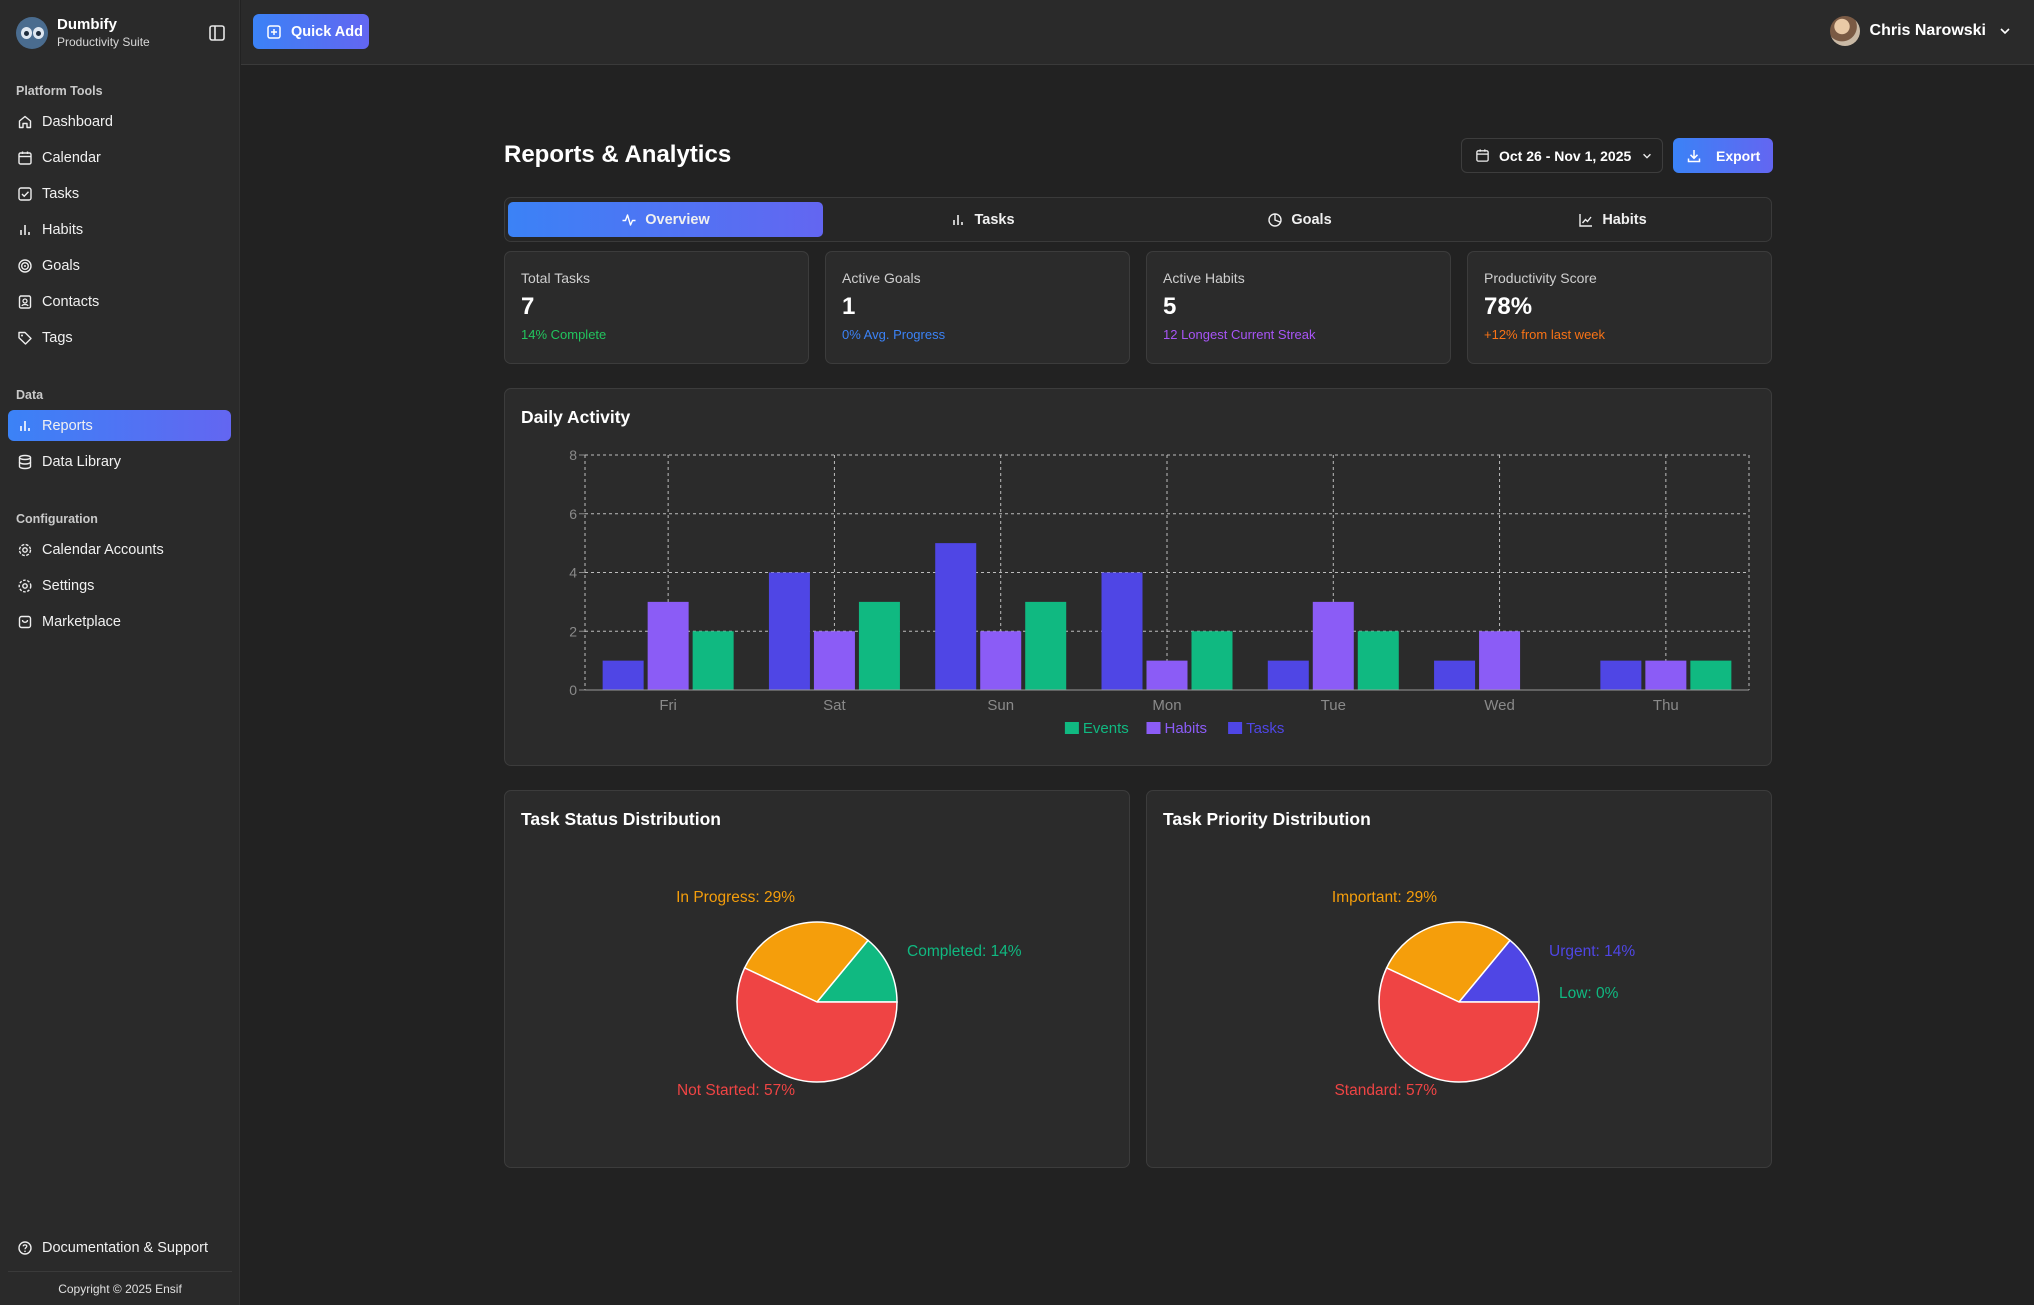  I want to click on sidebar-item-label: Habits, so click(63, 229).